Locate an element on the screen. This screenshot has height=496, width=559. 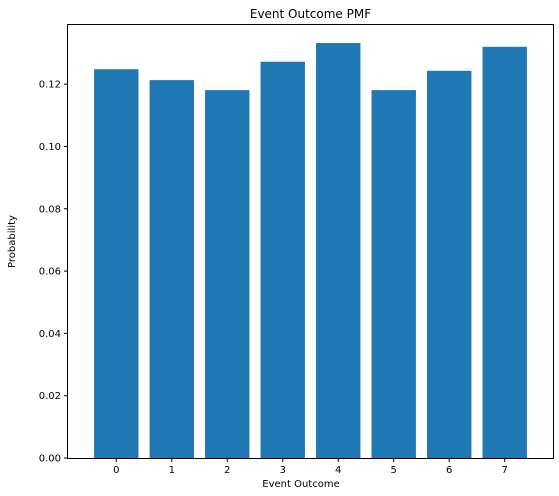
y-axis-label: Probability is located at coordinates (12, 241).